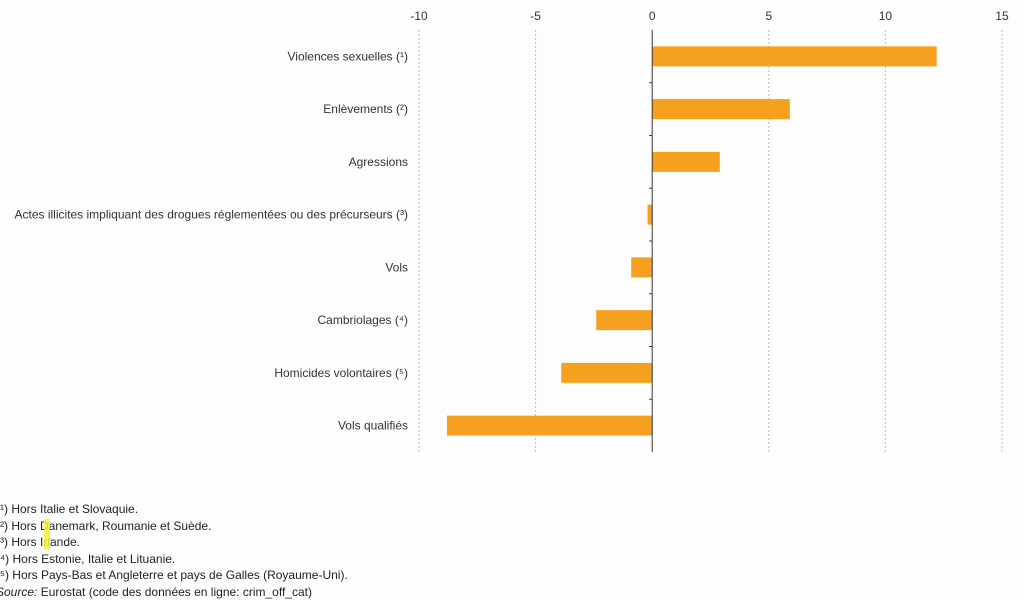 This screenshot has height=600, width=1024. Describe the element at coordinates (19, 591) in the screenshot. I see `source-label: Source:` at that location.